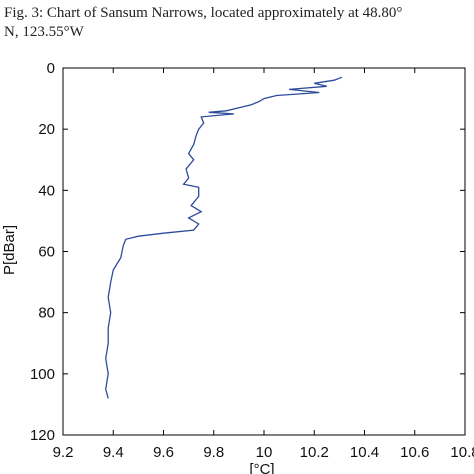  I want to click on y-tick-label: 100, so click(42, 374).